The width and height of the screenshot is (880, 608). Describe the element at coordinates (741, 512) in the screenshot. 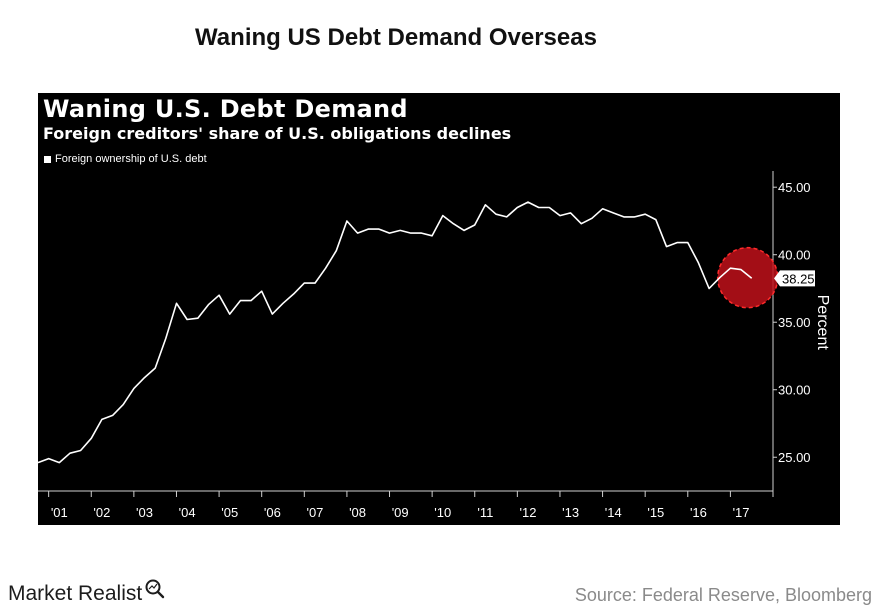

I see `x-tick-label: '17` at that location.